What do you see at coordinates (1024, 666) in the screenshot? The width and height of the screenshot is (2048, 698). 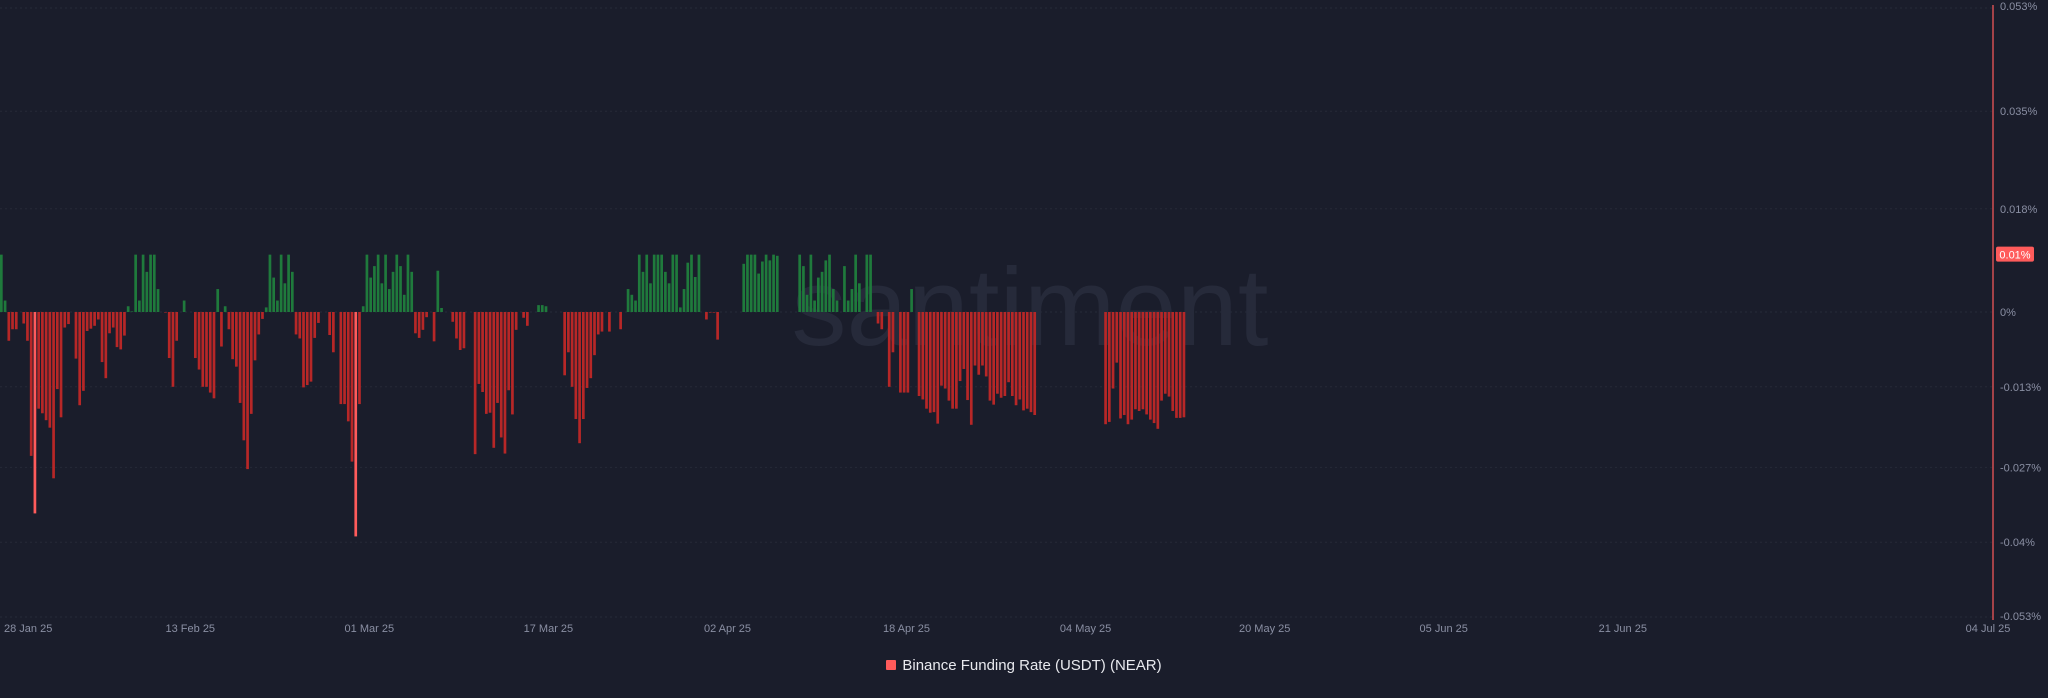 I see `chart-legend: Binance Funding Rate (USDT) (NEAR)` at bounding box center [1024, 666].